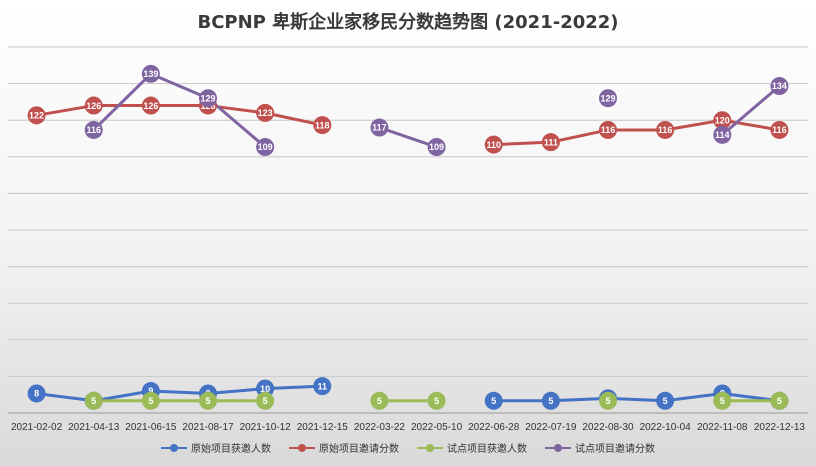 Image resolution: width=816 pixels, height=466 pixels. I want to click on chart-title: BCPNP 卑斯企业家移民分数趋势图 (2021-2022), so click(408, 22).